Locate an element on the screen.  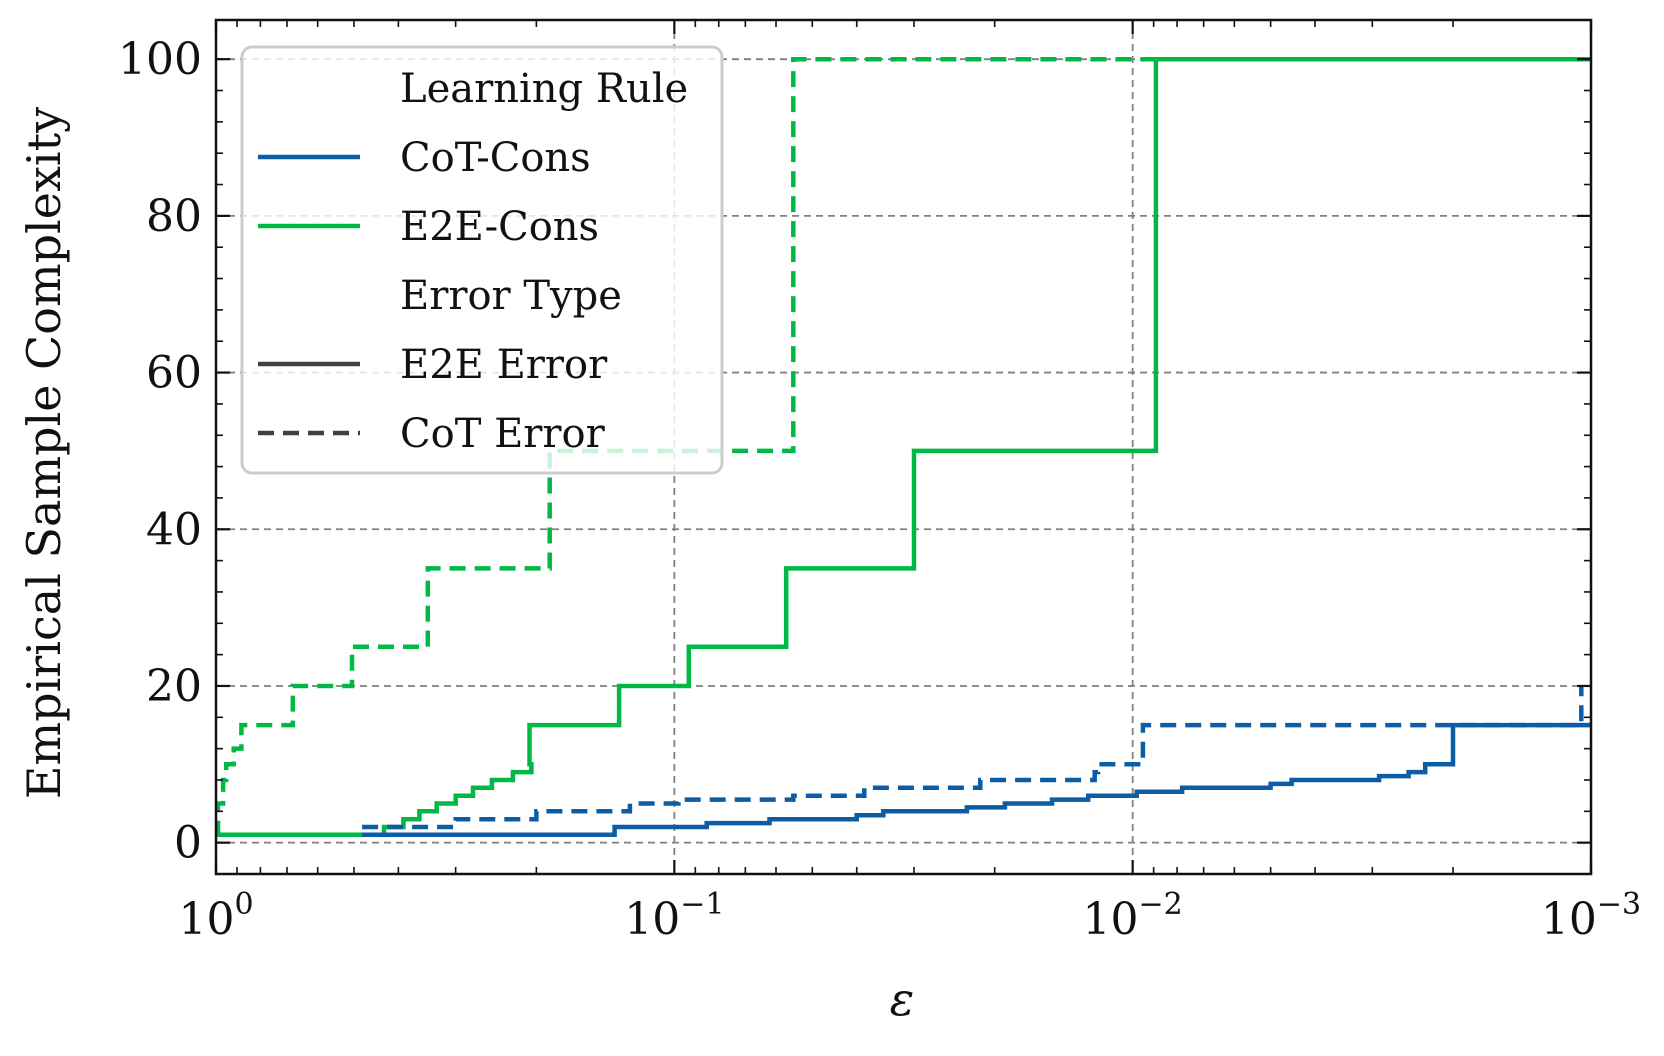
y-tick-label: 100 is located at coordinates (160, 59).